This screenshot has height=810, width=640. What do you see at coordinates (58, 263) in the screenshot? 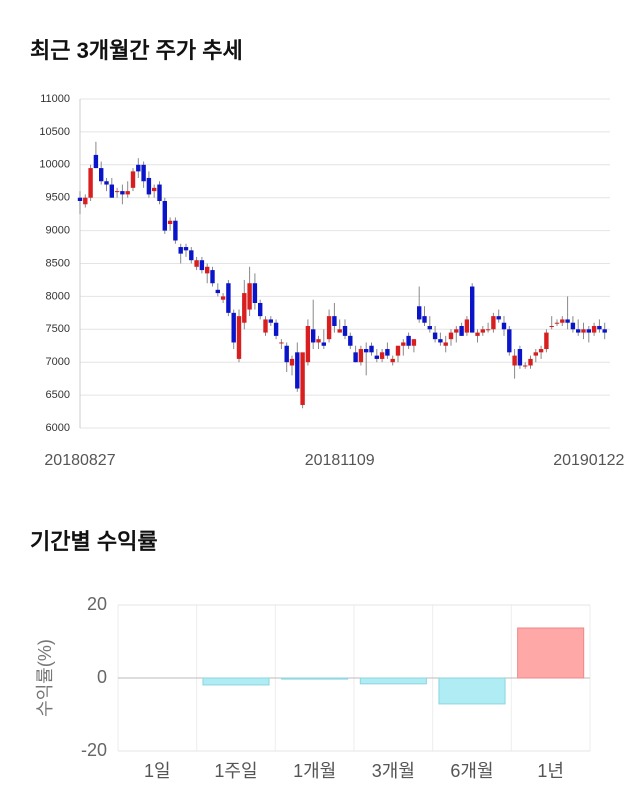
I see `y-tick-label: 8500` at bounding box center [58, 263].